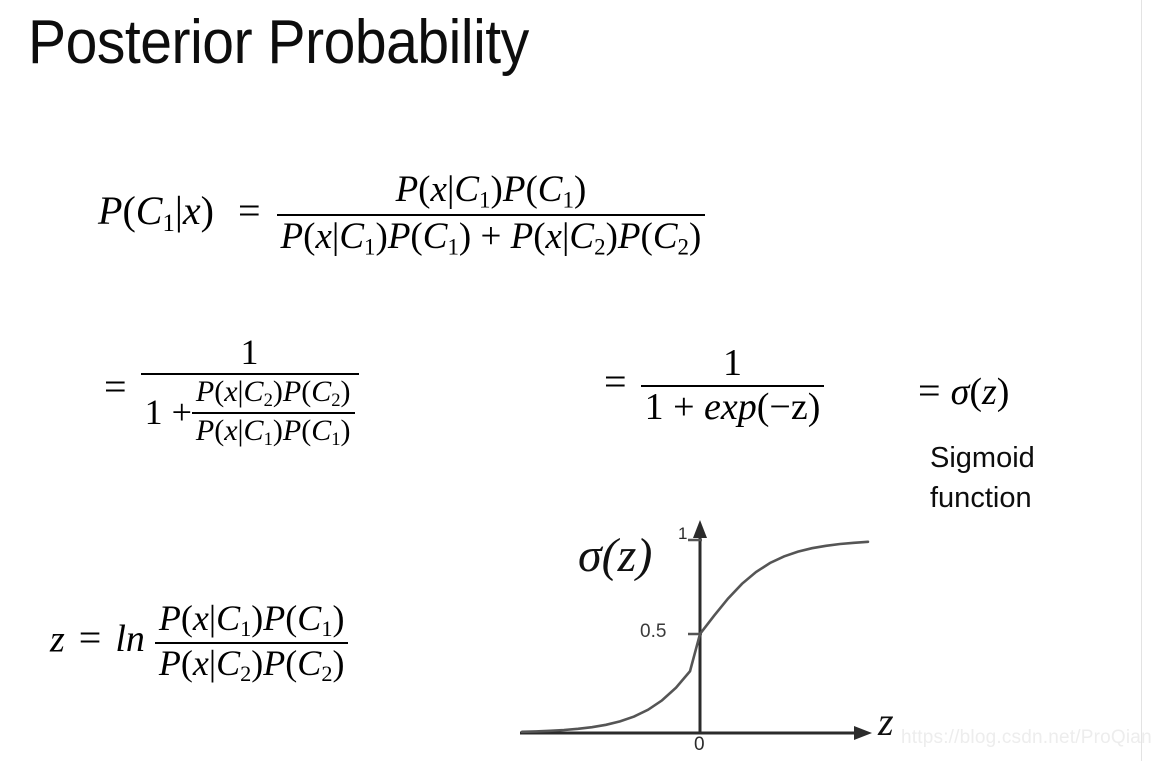 The width and height of the screenshot is (1152, 761). What do you see at coordinates (653, 631) in the screenshot?
I see `y-tick-label-0.5: 0.5` at bounding box center [653, 631].